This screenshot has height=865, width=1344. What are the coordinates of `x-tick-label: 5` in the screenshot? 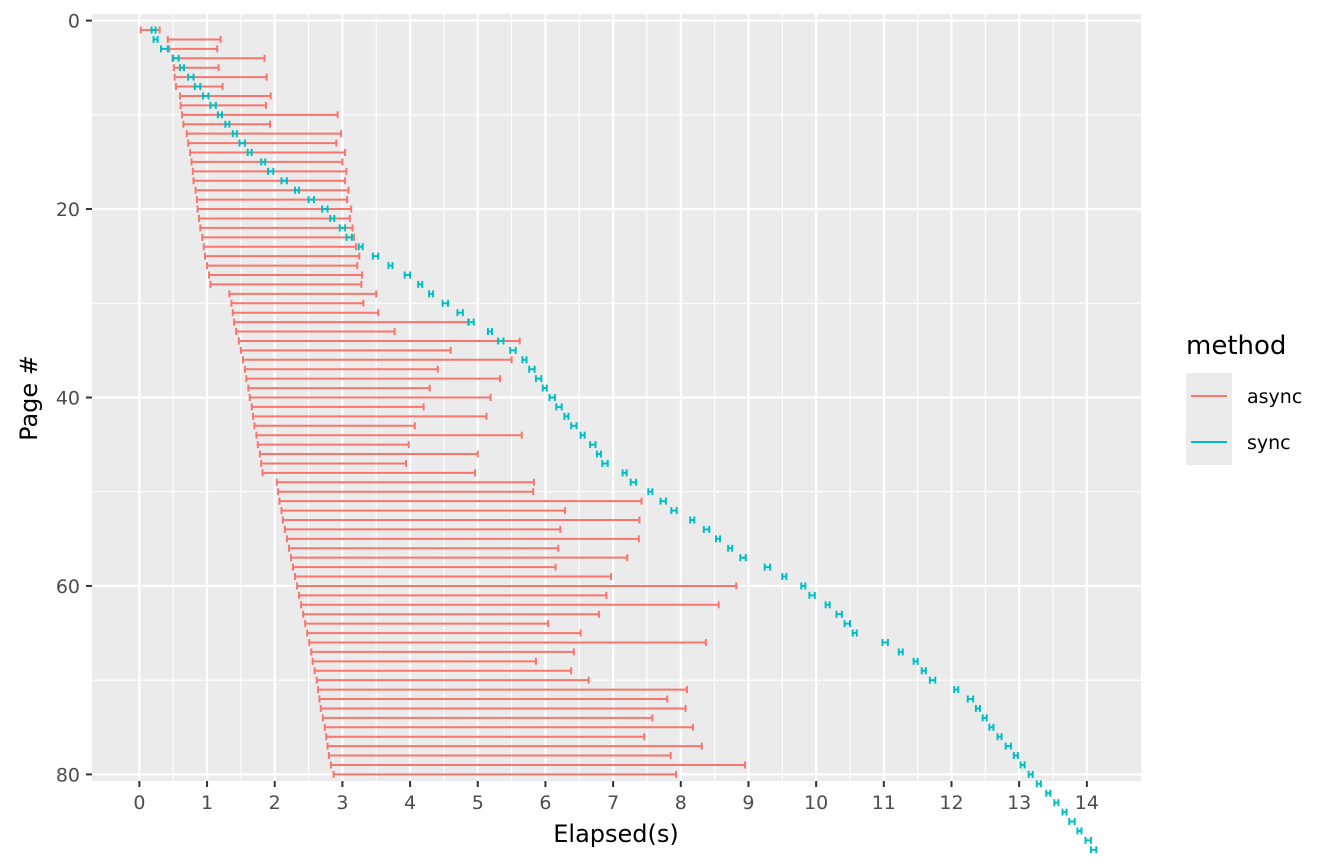 It's located at (478, 803).